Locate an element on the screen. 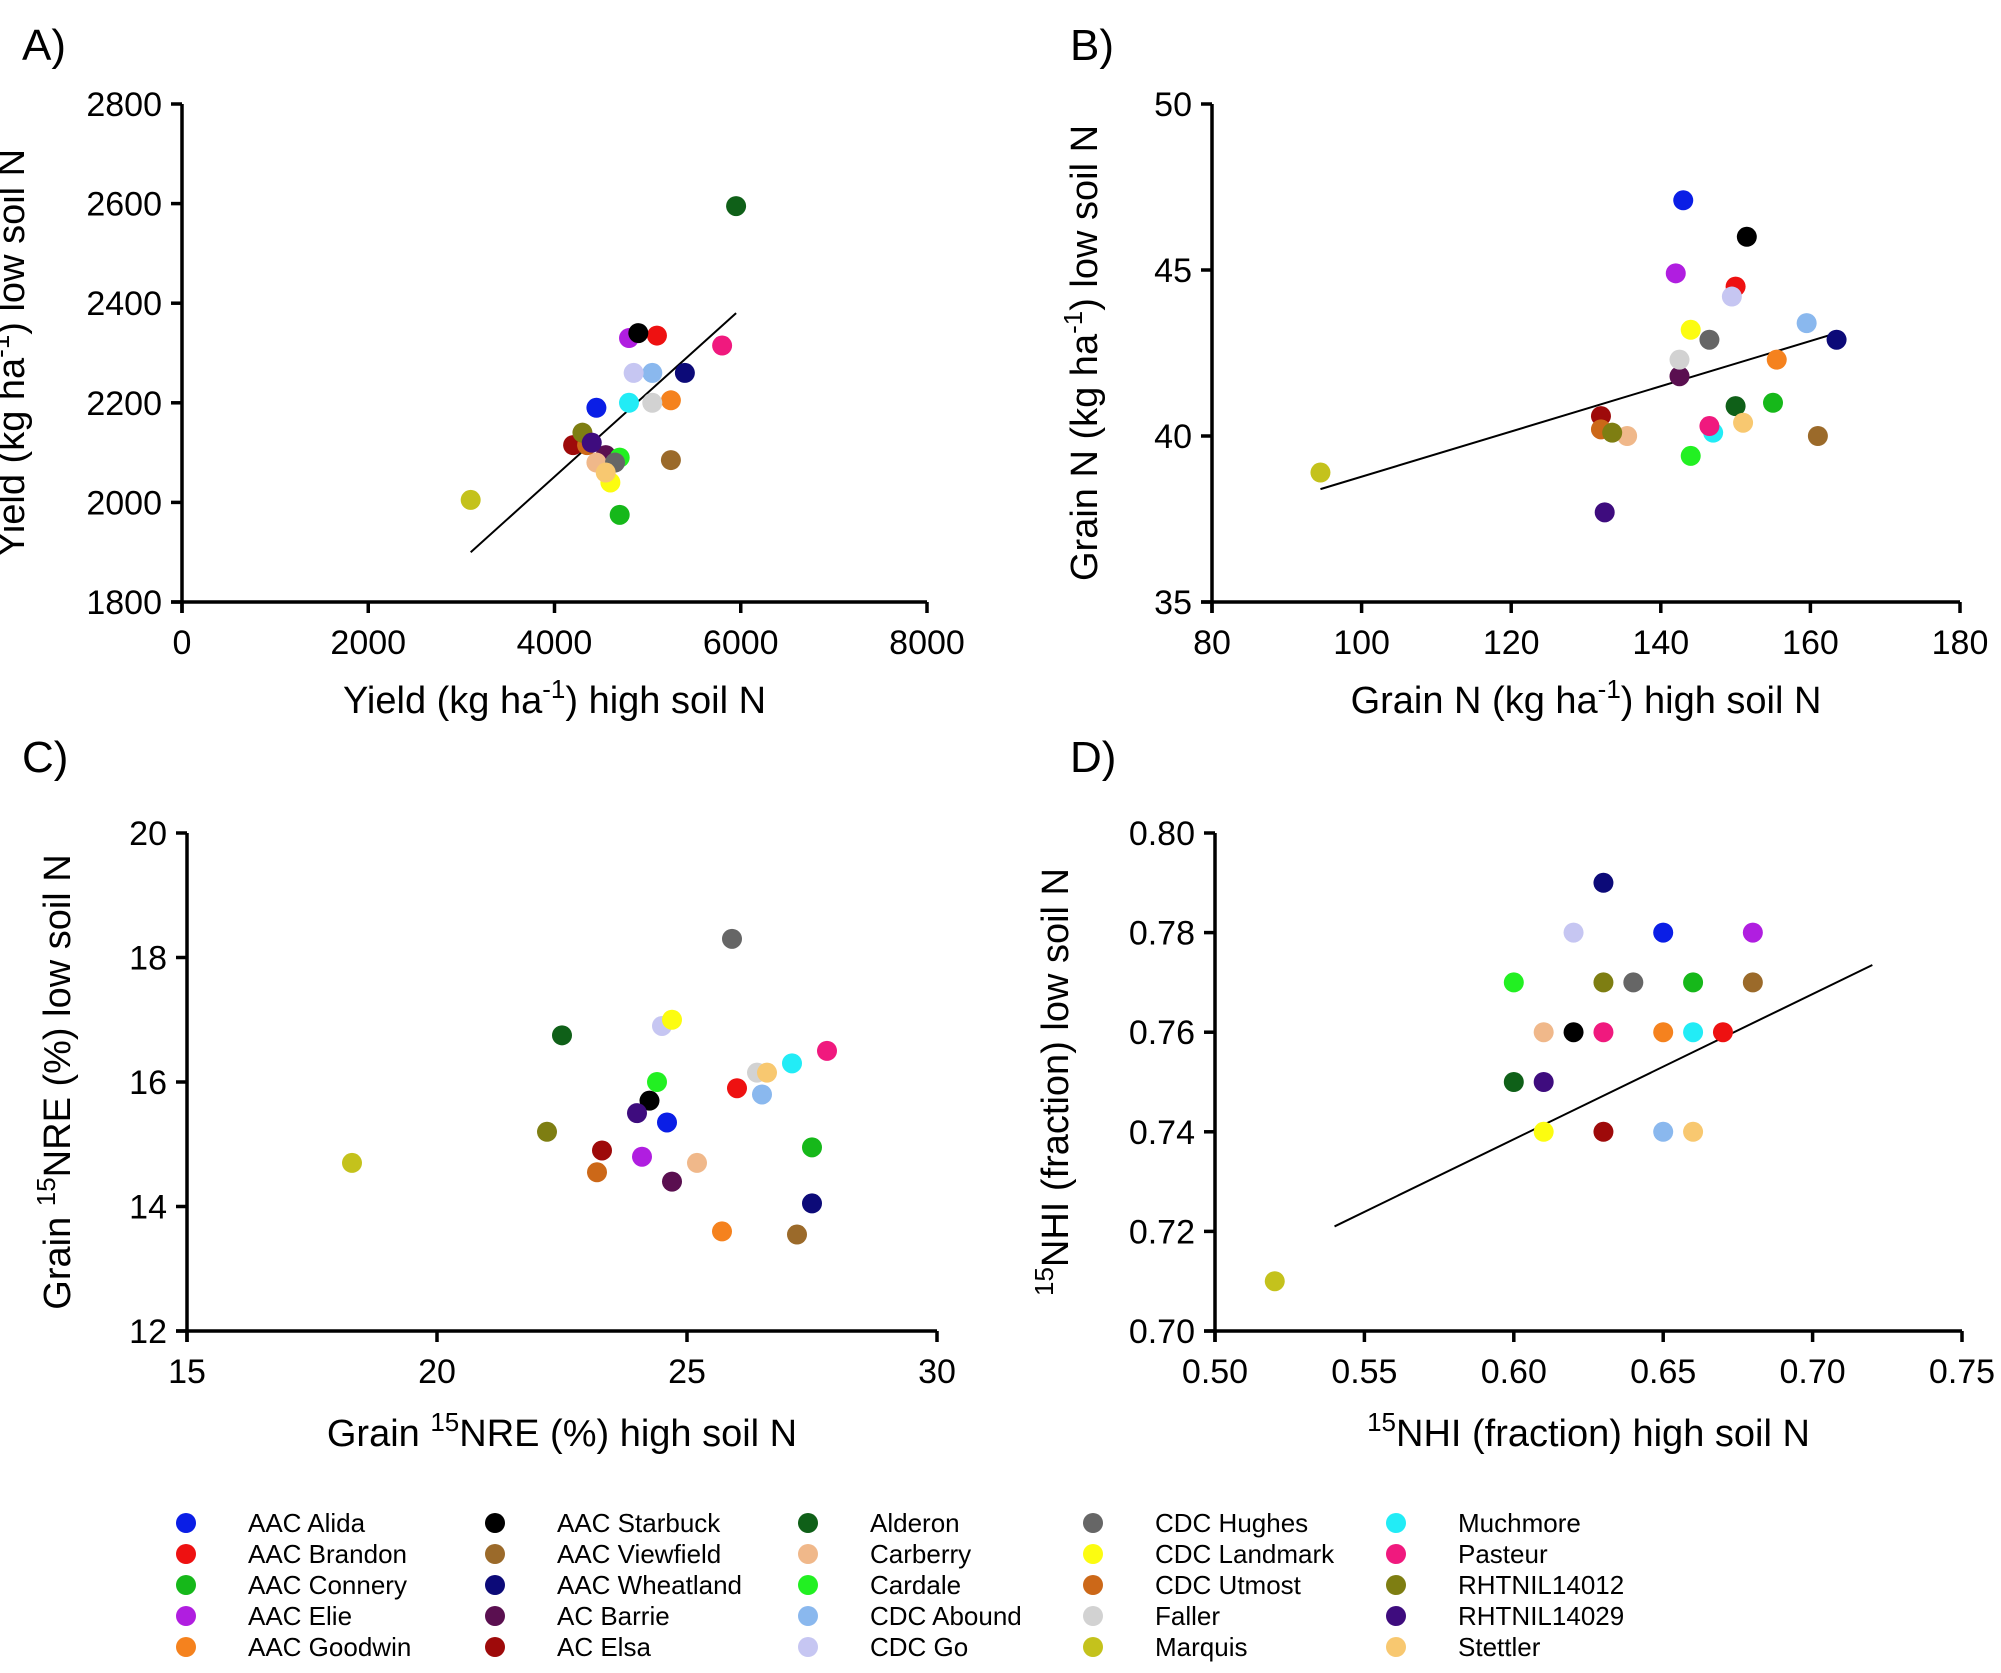  x-tick-label: 8000 is located at coordinates (927, 643).